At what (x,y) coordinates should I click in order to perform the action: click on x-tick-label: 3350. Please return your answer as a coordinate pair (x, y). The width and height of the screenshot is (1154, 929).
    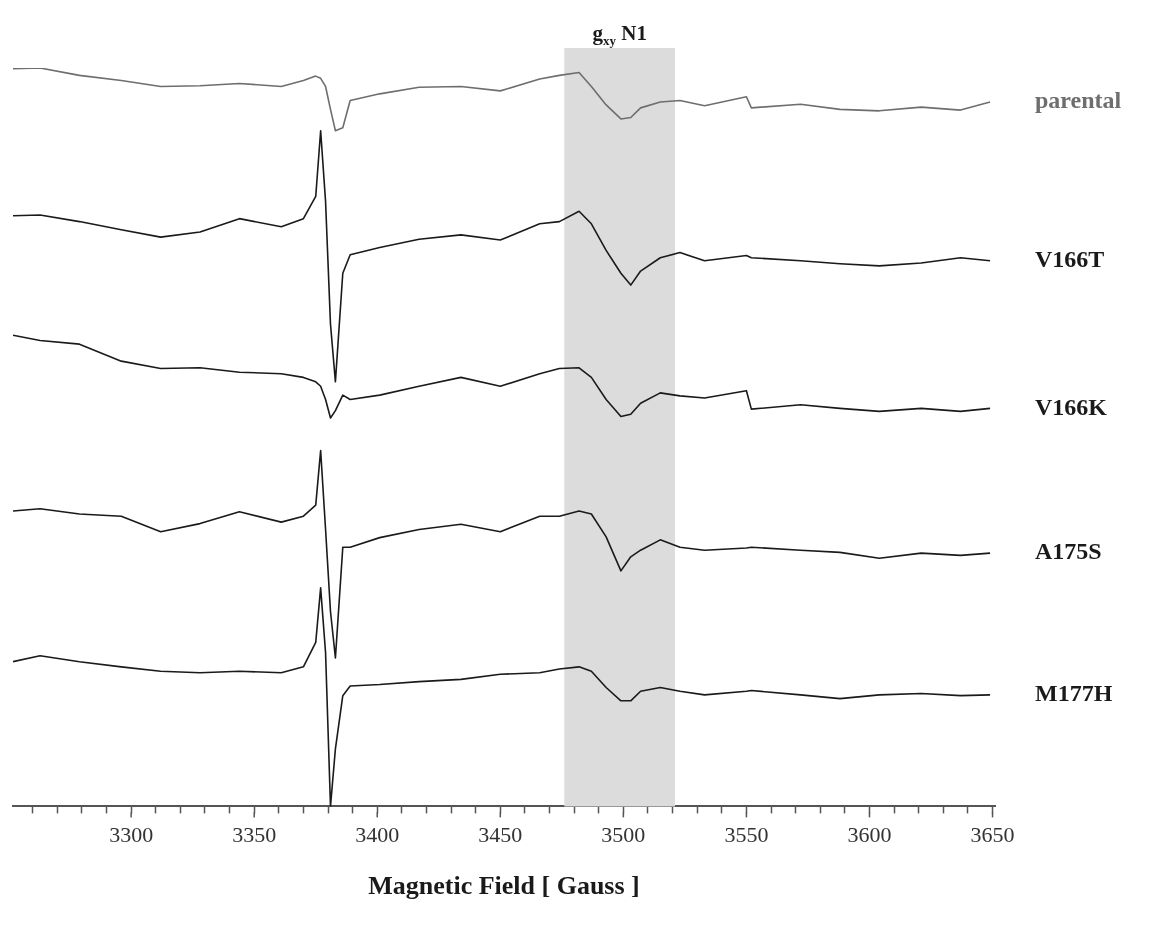
    Looking at the image, I should click on (254, 835).